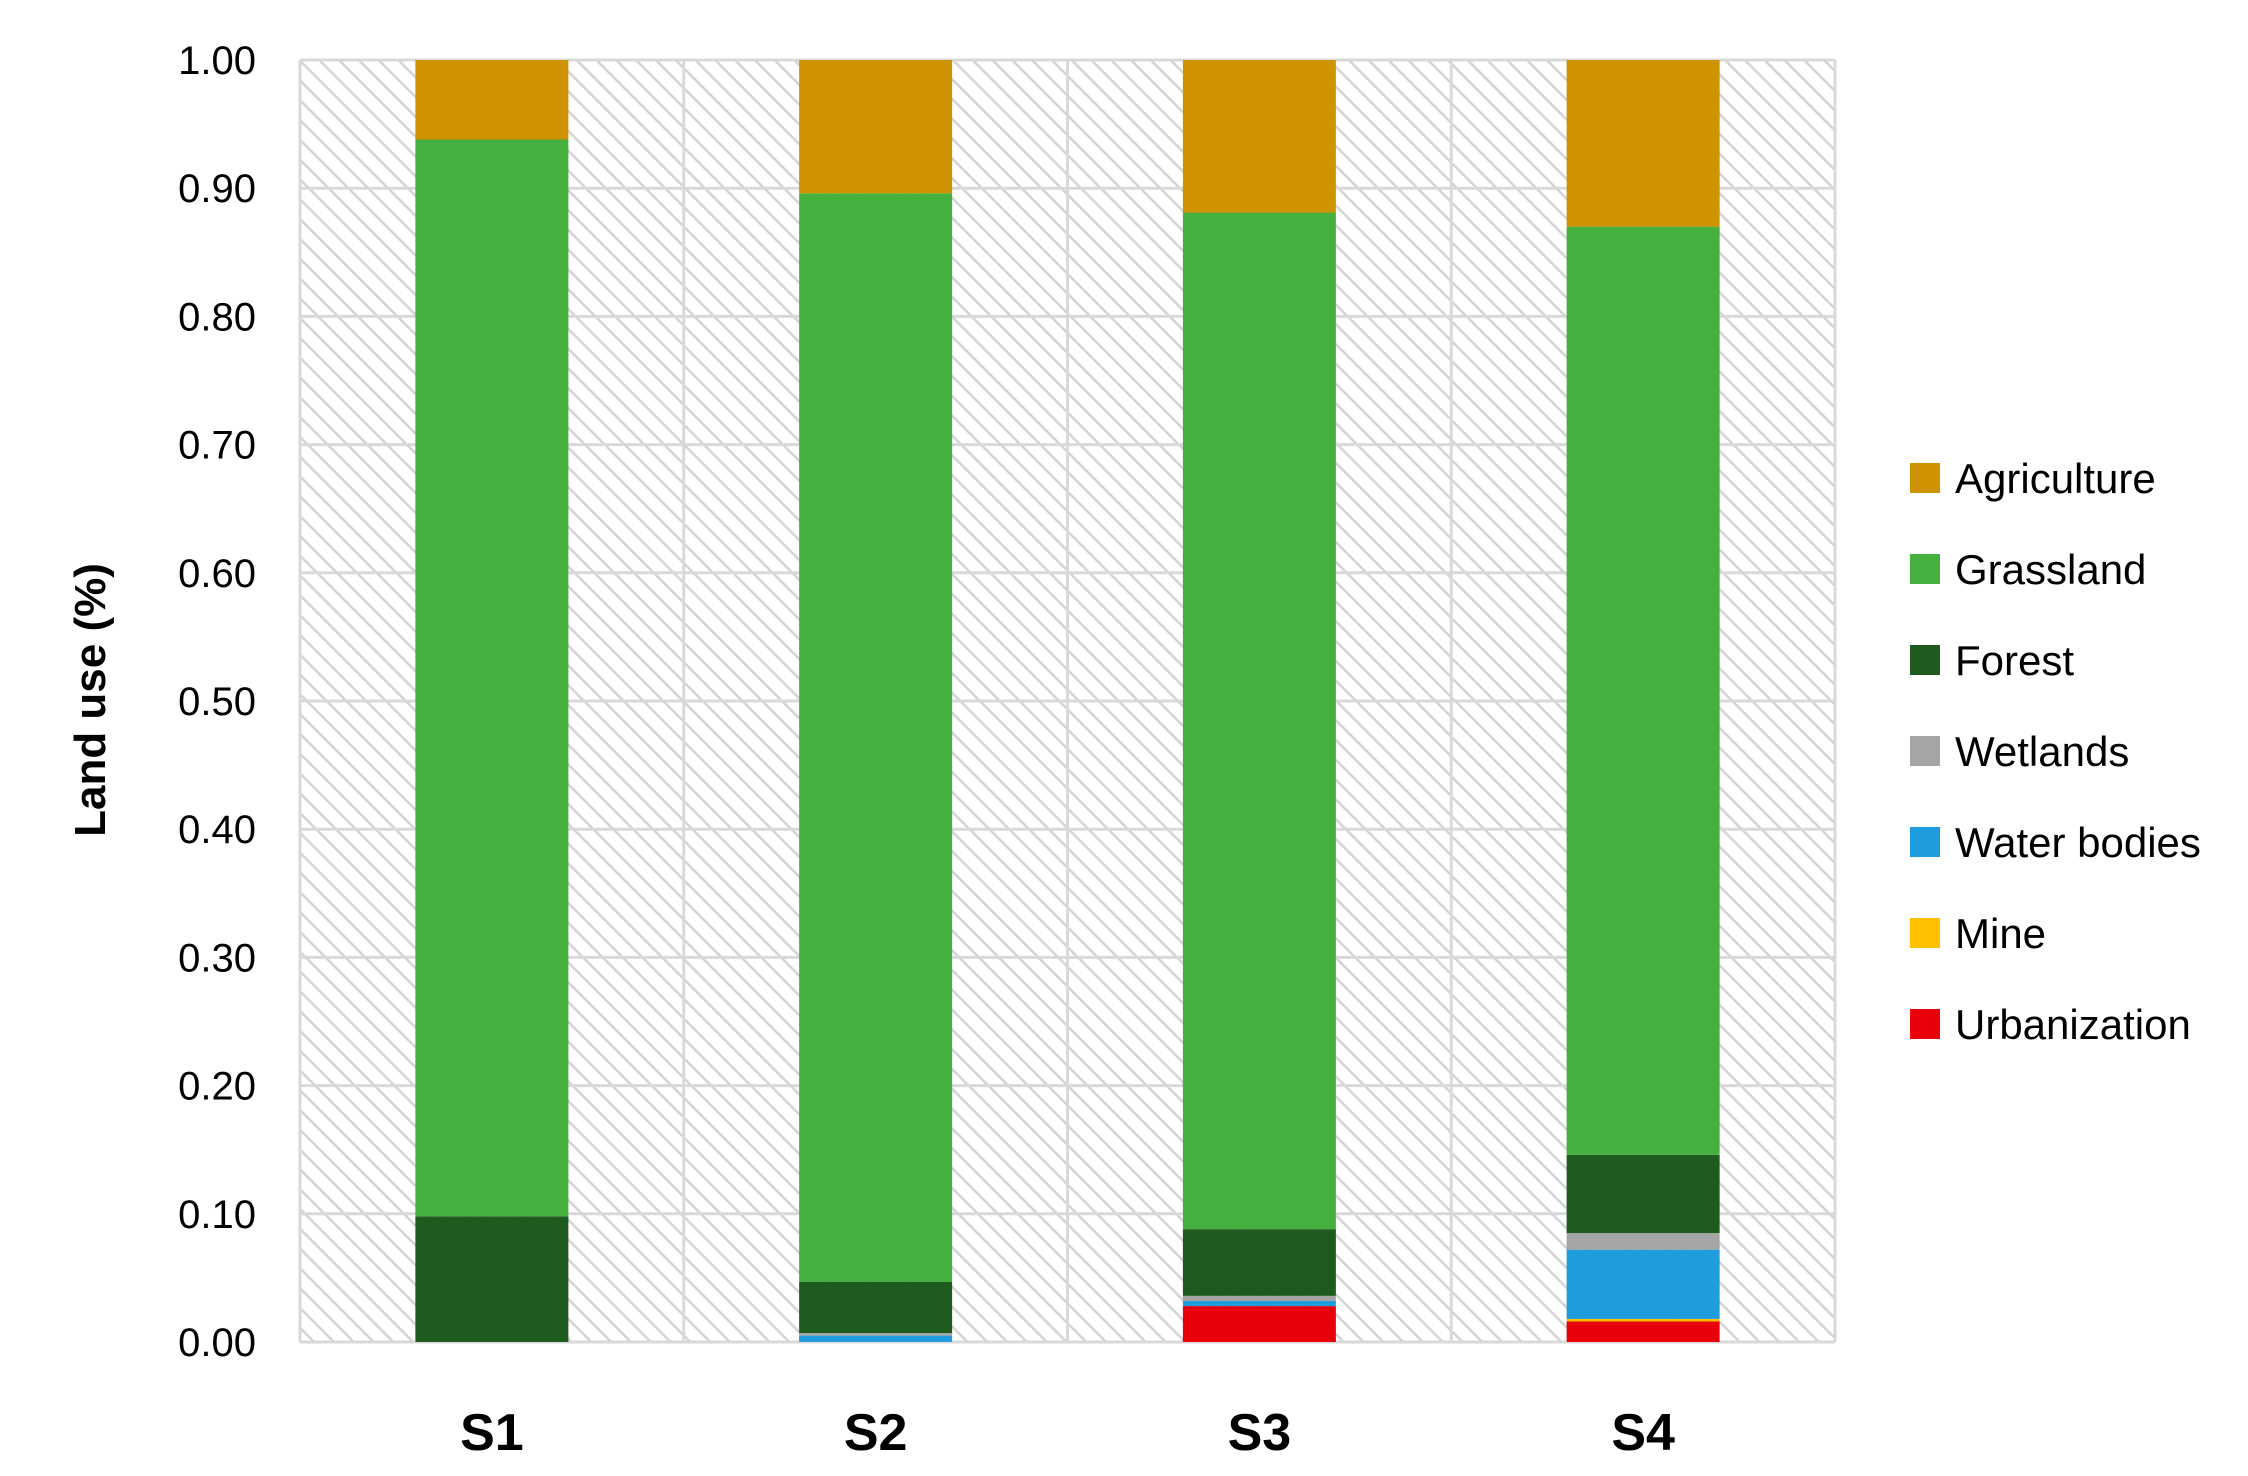 The height and width of the screenshot is (1476, 2248). What do you see at coordinates (492, 100) in the screenshot?
I see `bar-segment-s1-agriculture` at bounding box center [492, 100].